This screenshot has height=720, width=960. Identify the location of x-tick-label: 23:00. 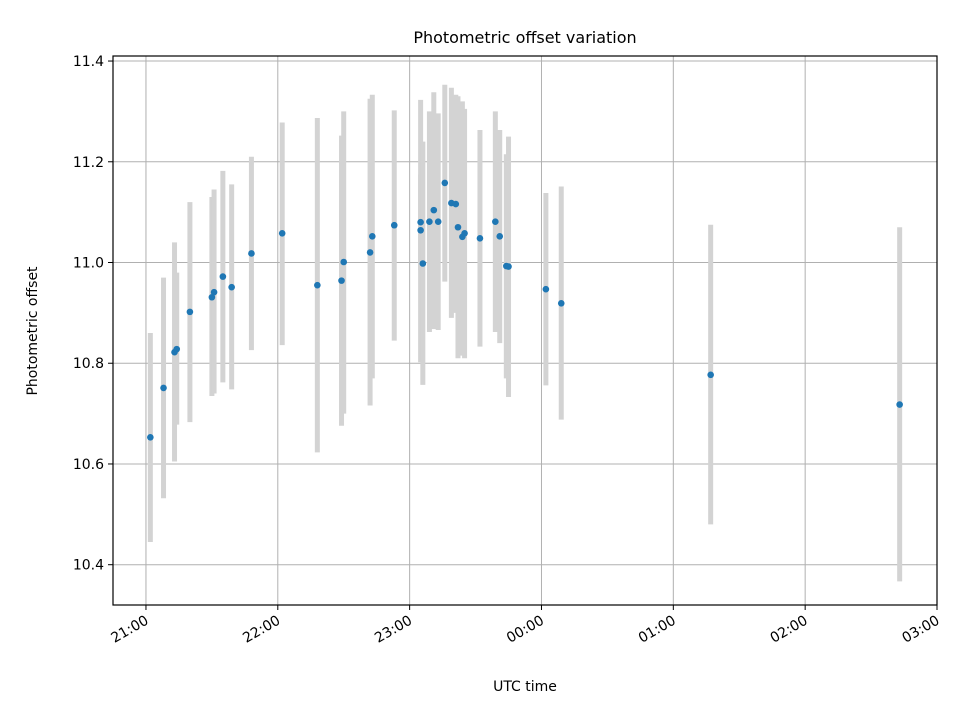
(393, 630).